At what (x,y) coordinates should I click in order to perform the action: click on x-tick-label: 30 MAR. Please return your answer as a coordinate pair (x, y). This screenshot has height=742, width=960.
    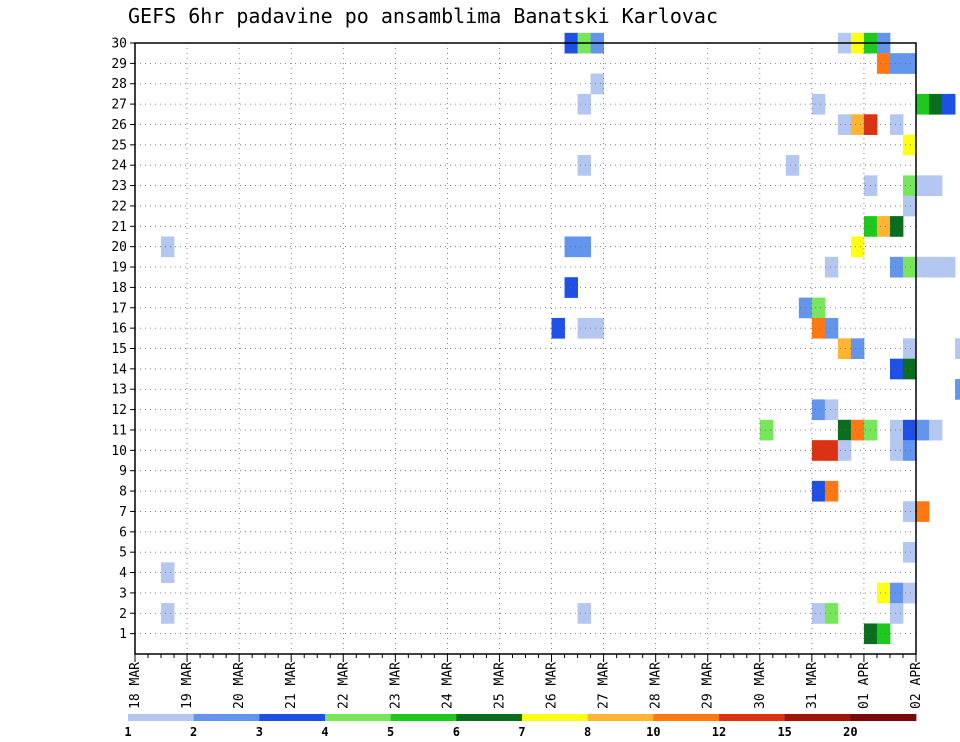
    Looking at the image, I should click on (760, 685).